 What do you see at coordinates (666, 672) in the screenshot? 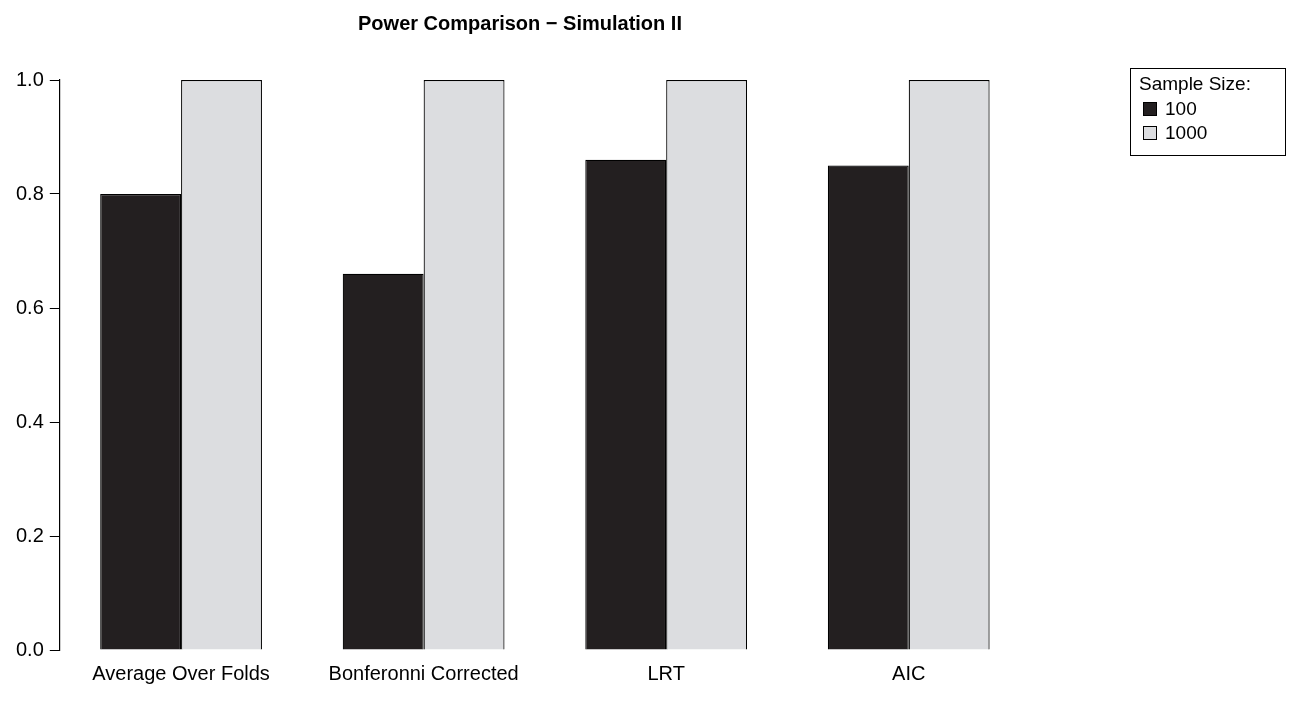
I see `x-tick-label: LRT` at bounding box center [666, 672].